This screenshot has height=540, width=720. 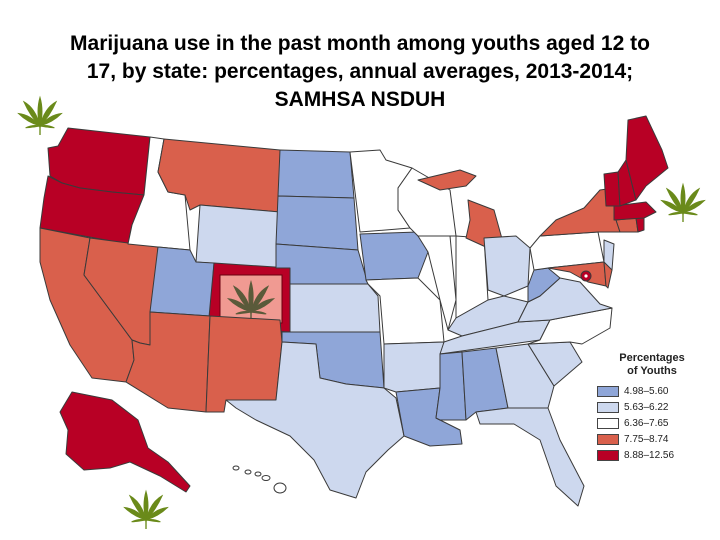 I want to click on state-vermont, so click(x=612, y=189).